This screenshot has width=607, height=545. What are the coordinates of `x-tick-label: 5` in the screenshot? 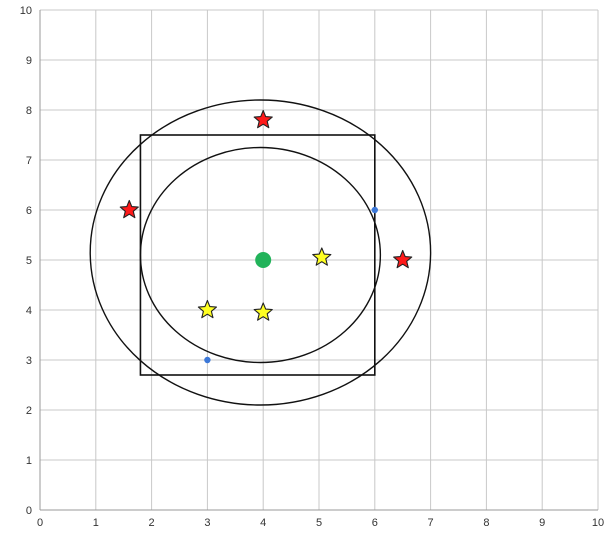 It's located at (319, 523).